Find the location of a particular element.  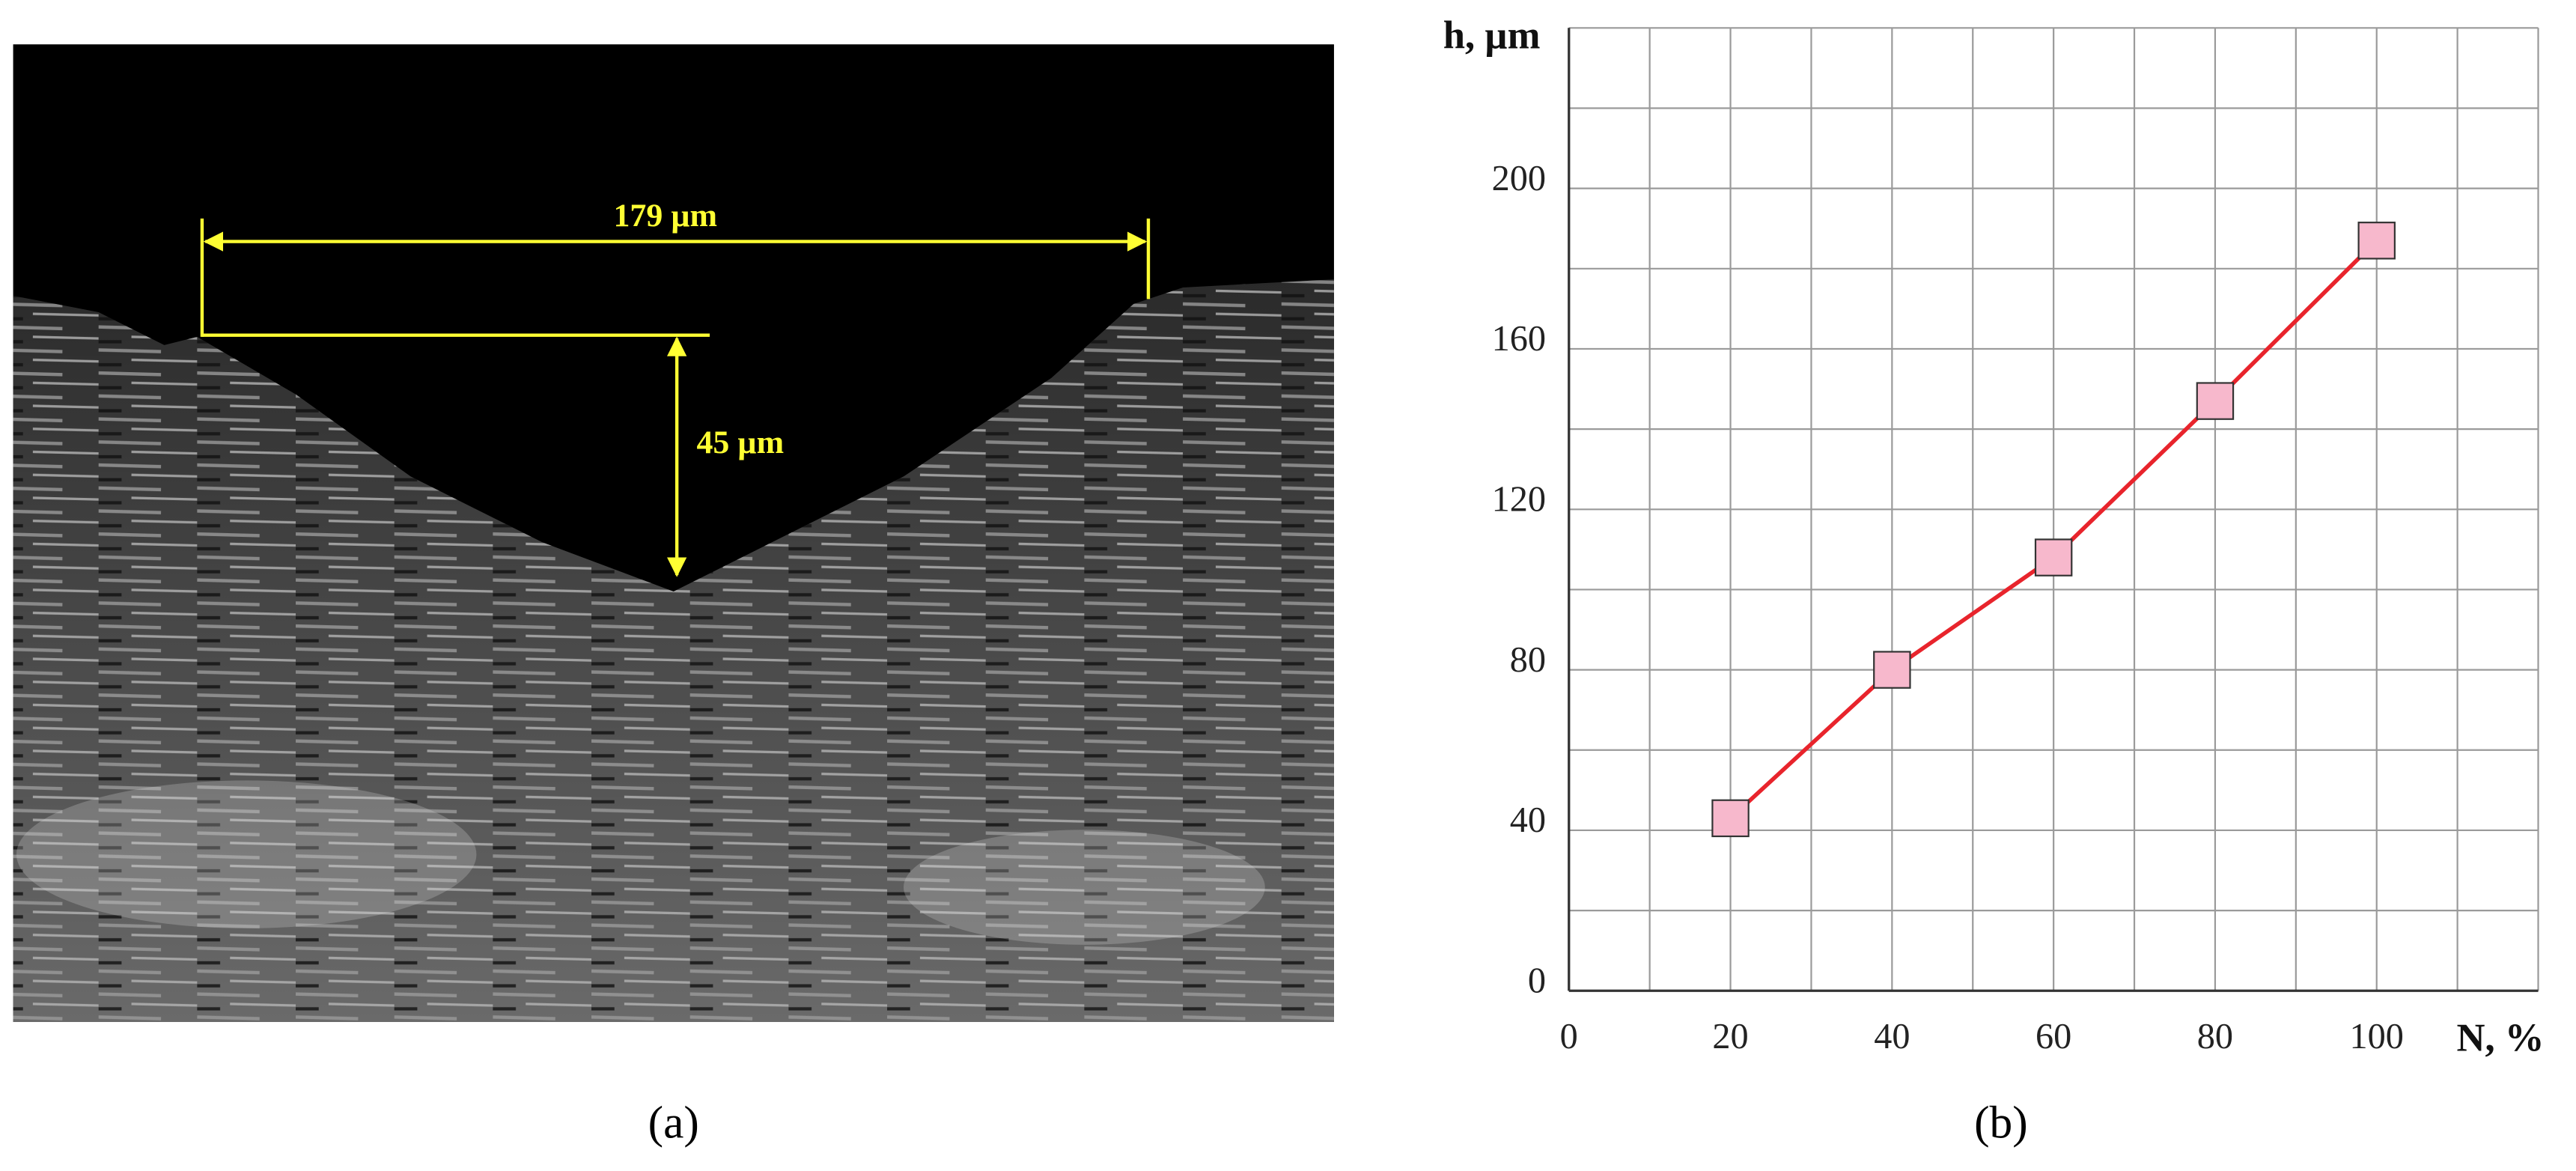

x-tick-label: 20 is located at coordinates (1730, 1036).